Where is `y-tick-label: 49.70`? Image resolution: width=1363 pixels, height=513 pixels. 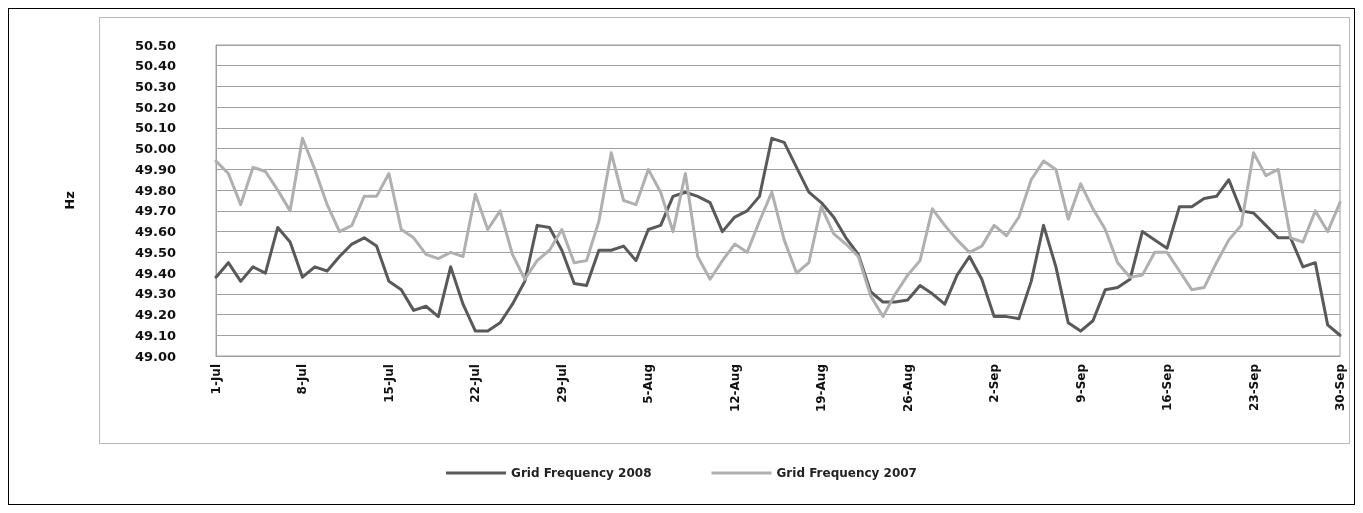 y-tick-label: 49.70 is located at coordinates (155, 211).